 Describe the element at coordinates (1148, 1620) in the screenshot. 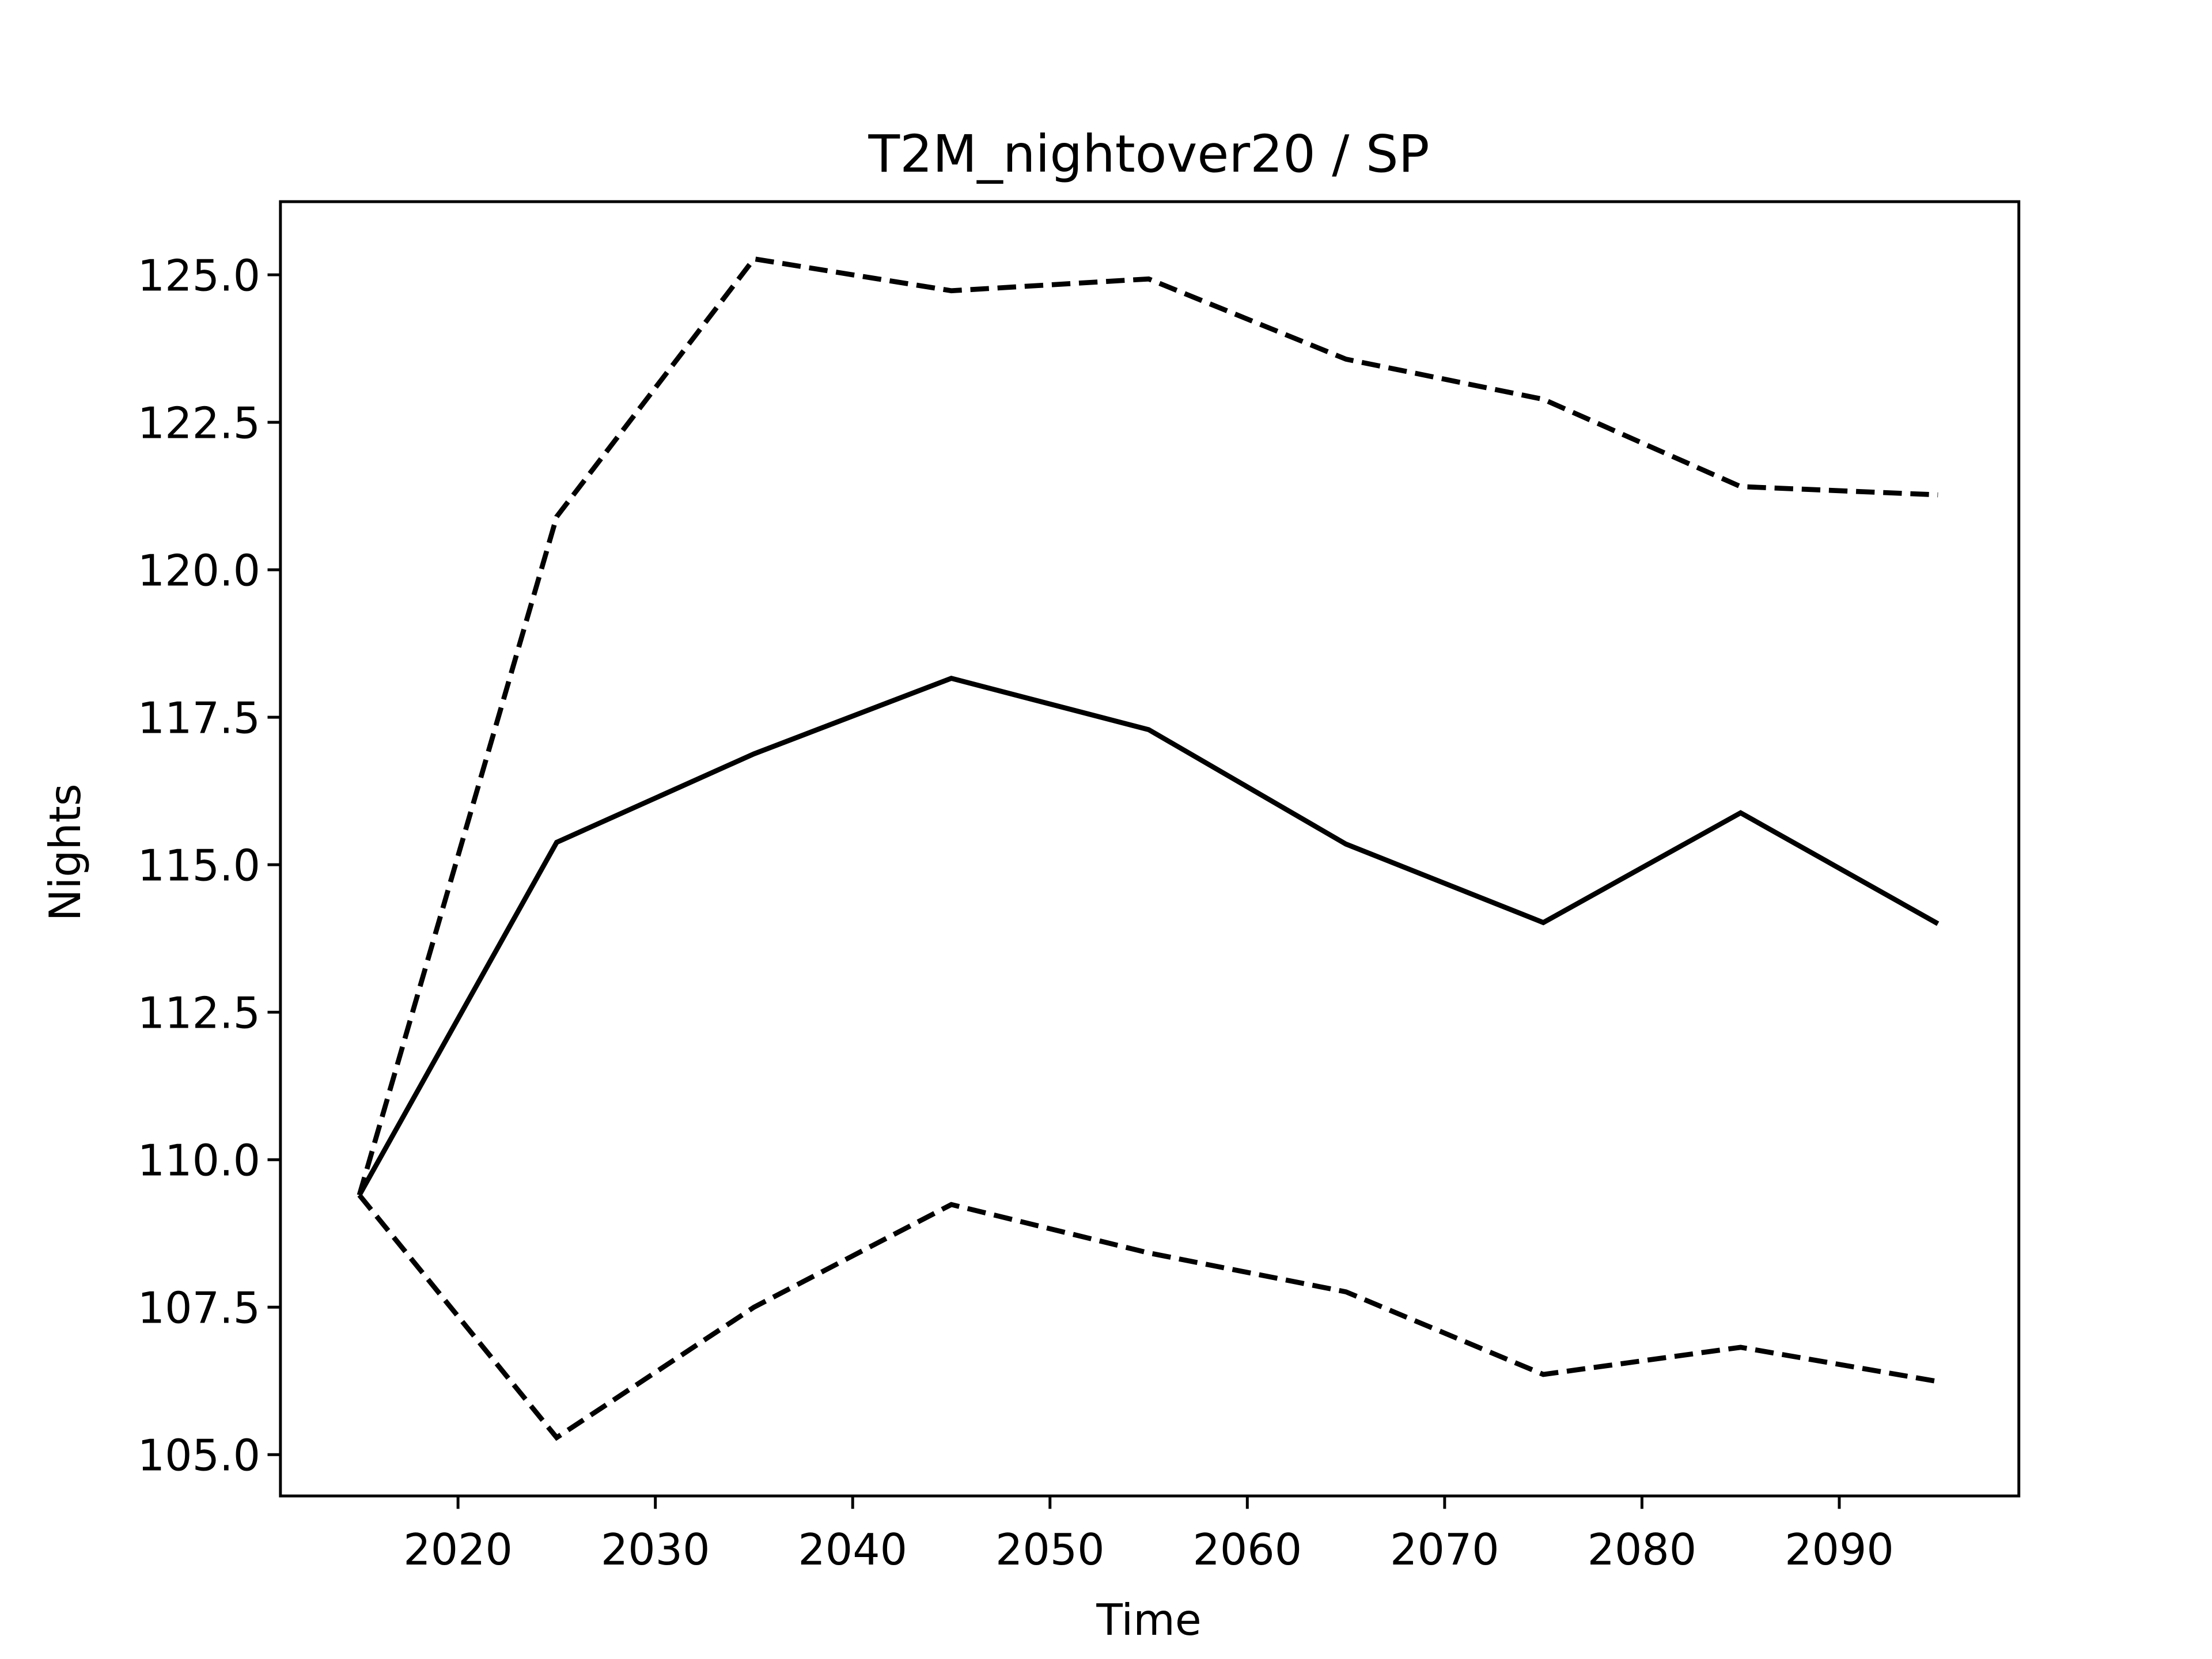

I see `x-axis-label: Time` at that location.